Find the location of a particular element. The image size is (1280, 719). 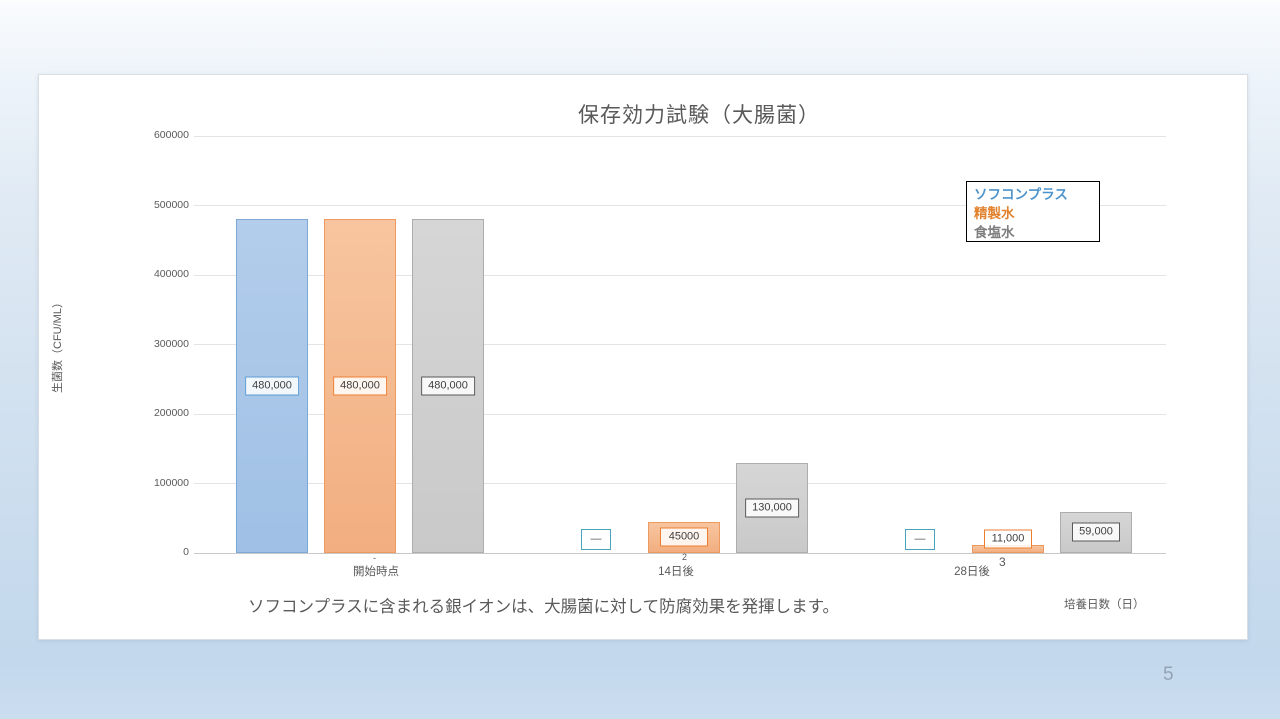

x-category-label: 開始時点 is located at coordinates (376, 572).